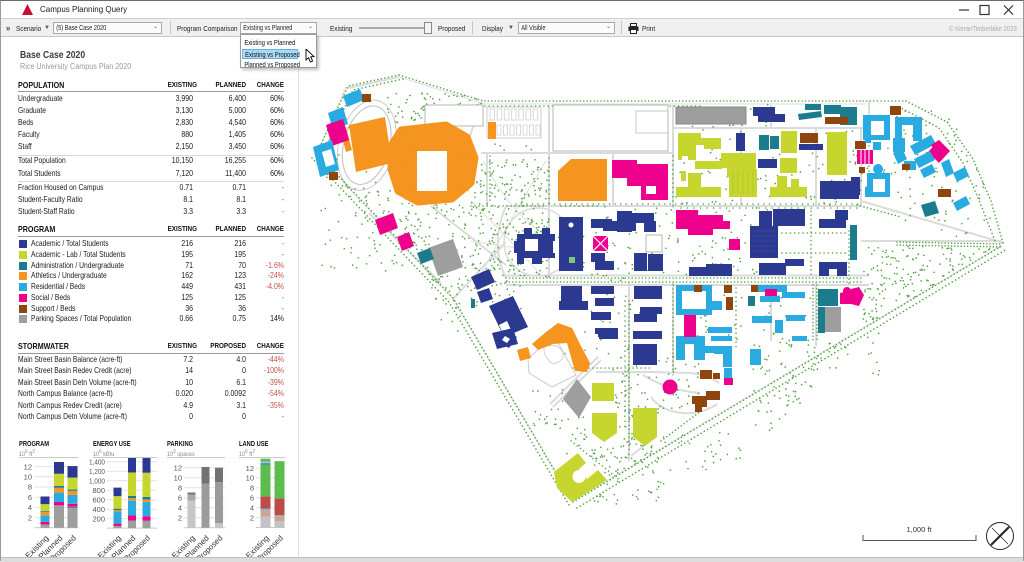 This screenshot has height=562, width=1024. What do you see at coordinates (98, 518) in the screenshot?
I see `svg-text: 200` at bounding box center [98, 518].